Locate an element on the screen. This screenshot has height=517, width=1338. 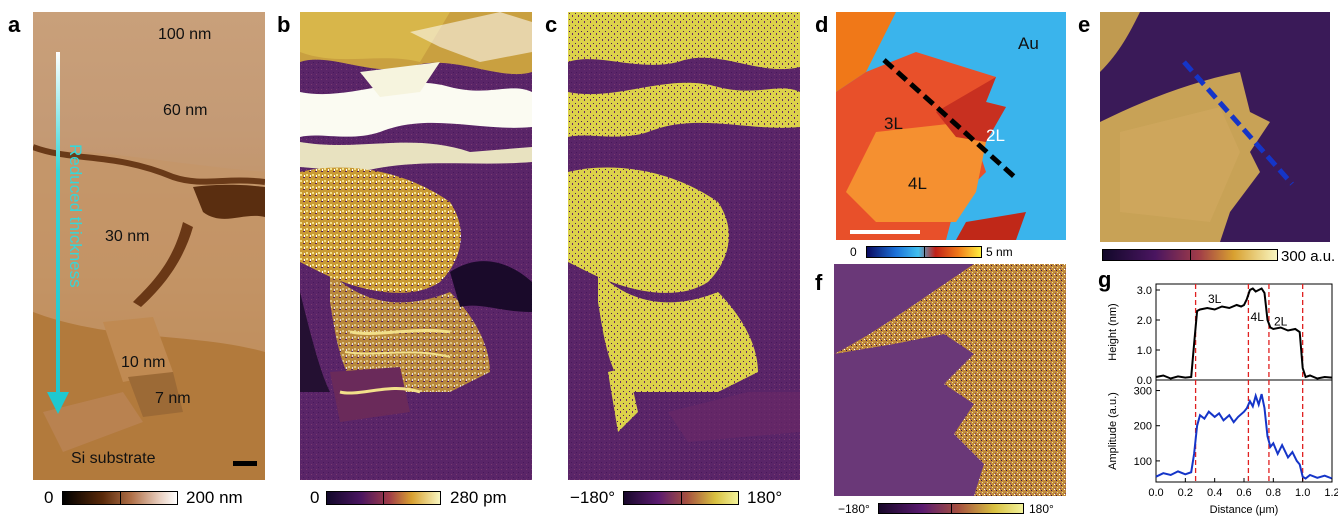
x-tick-label: 0.8 is located at coordinates (1273, 493).